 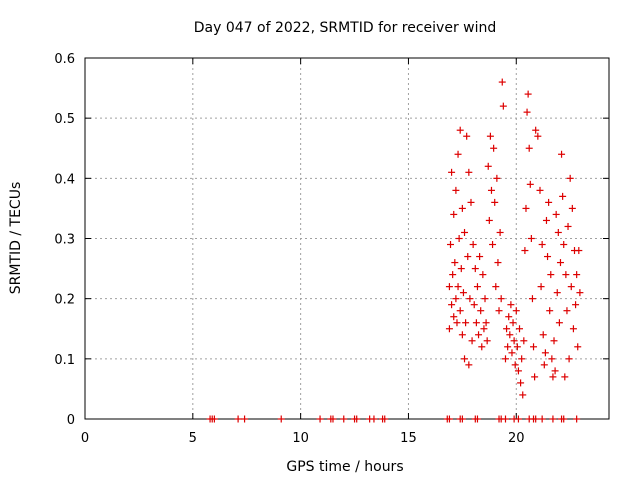 What do you see at coordinates (516, 438) in the screenshot?
I see `x-tick-label: 20` at bounding box center [516, 438].